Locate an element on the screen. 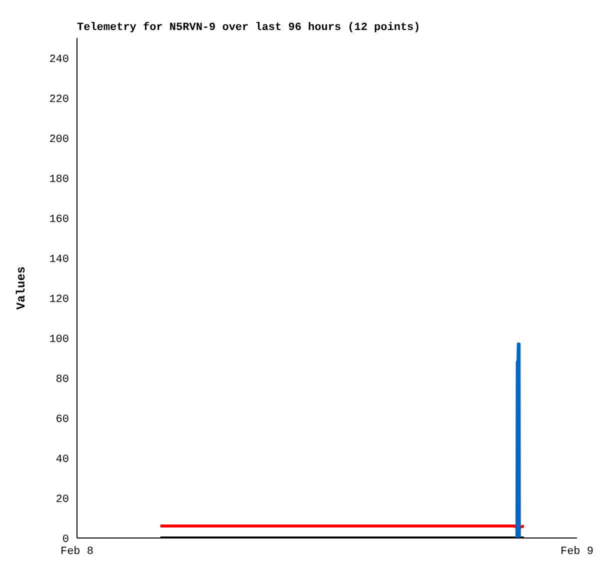 The height and width of the screenshot is (579, 615). y-tick-label: 40 is located at coordinates (62, 460).